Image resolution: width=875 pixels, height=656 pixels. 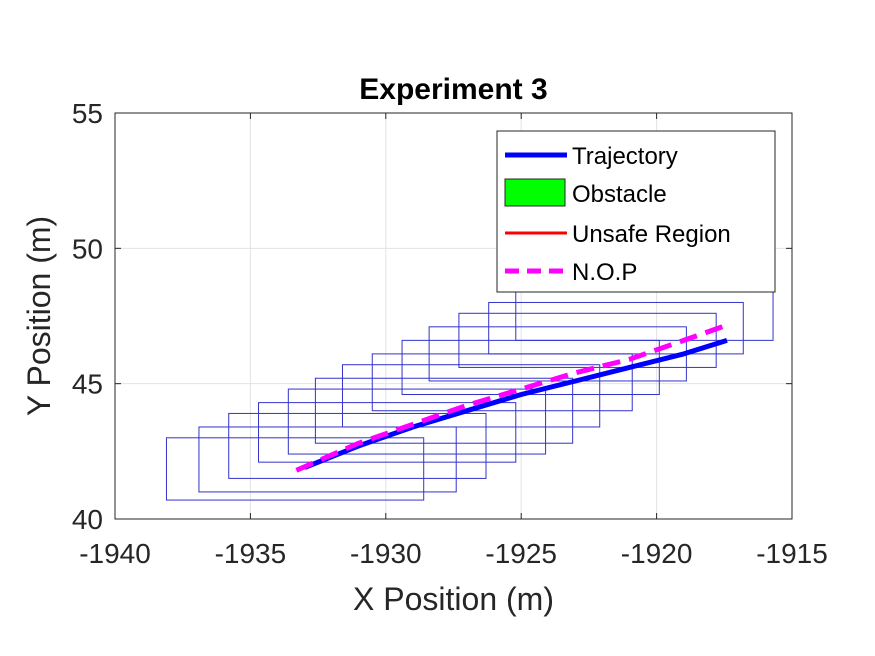 What do you see at coordinates (115, 553) in the screenshot?
I see `x-tick-label: -1940` at bounding box center [115, 553].